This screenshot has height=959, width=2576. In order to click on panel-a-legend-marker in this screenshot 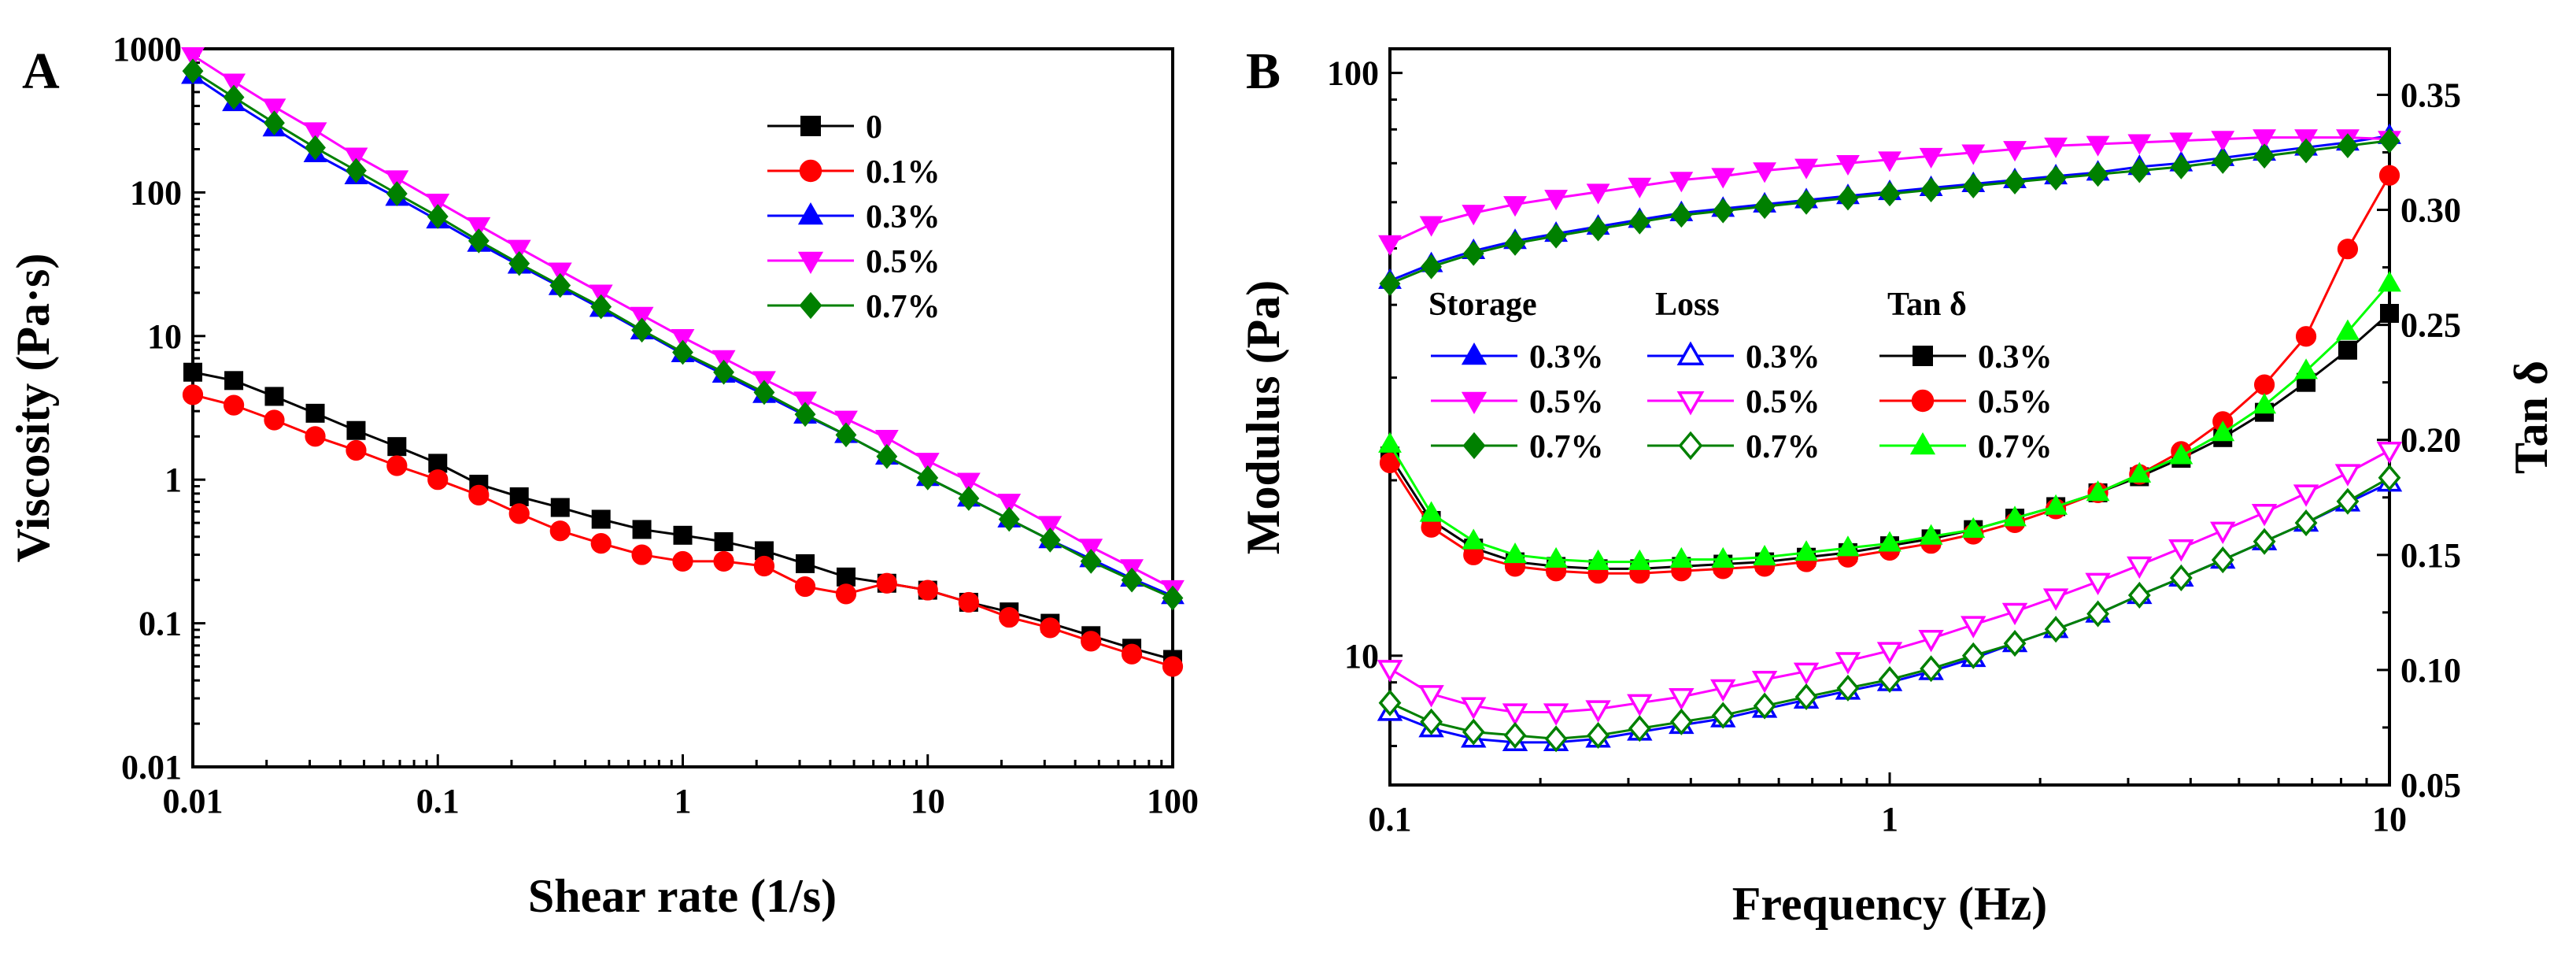, I will do `click(810, 263)`.